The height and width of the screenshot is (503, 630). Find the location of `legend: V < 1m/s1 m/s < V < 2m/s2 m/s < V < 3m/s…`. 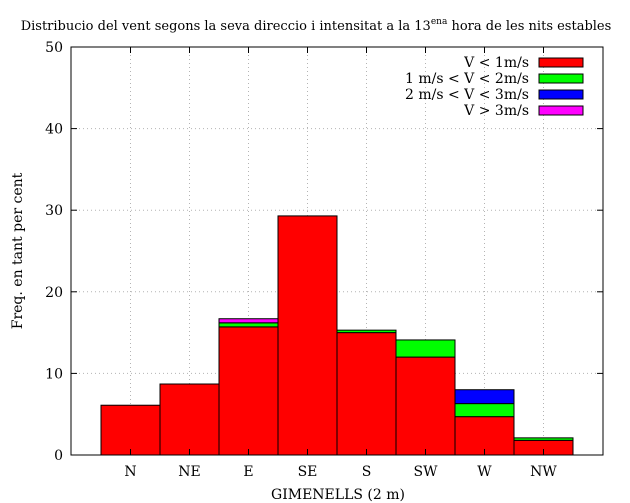

legend: V < 1m/s1 m/s < V < 2m/s2 m/s < V < 3m/s… is located at coordinates (494, 87).